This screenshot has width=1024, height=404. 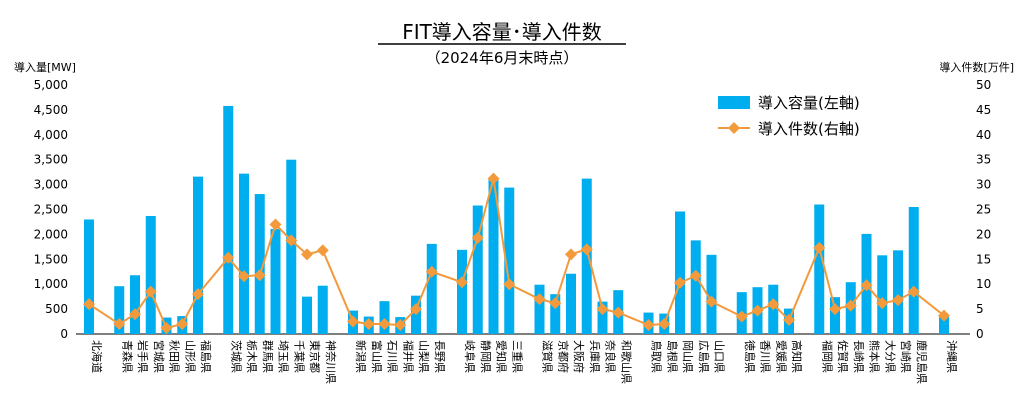 I want to click on x-tick-label: 岩手県, so click(x=143, y=356).